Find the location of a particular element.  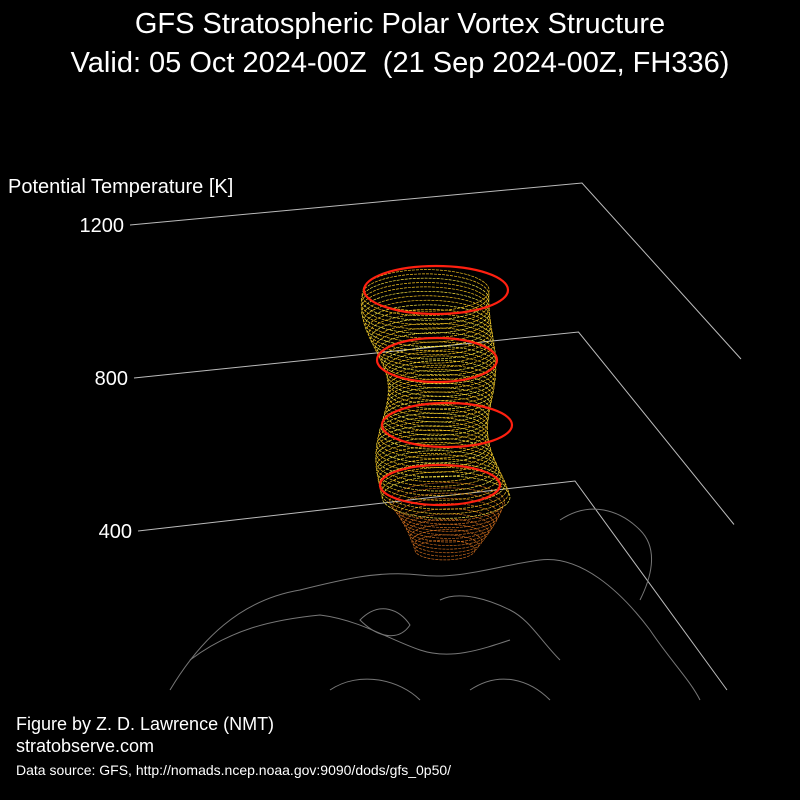

z-tick-label: 1200 is located at coordinates (102, 226).